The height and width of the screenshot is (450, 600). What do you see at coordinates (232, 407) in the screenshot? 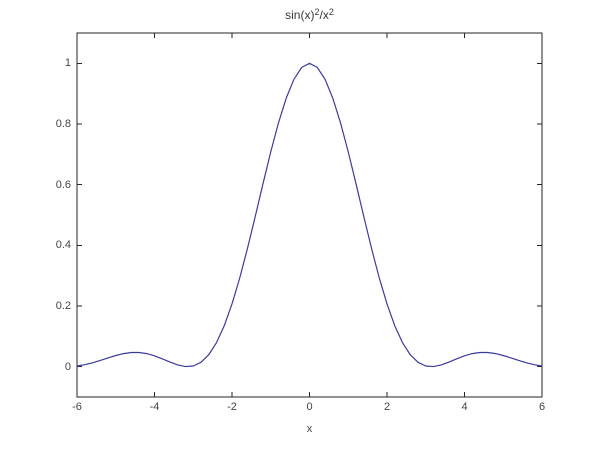
I see `x-tick-label: -2` at bounding box center [232, 407].